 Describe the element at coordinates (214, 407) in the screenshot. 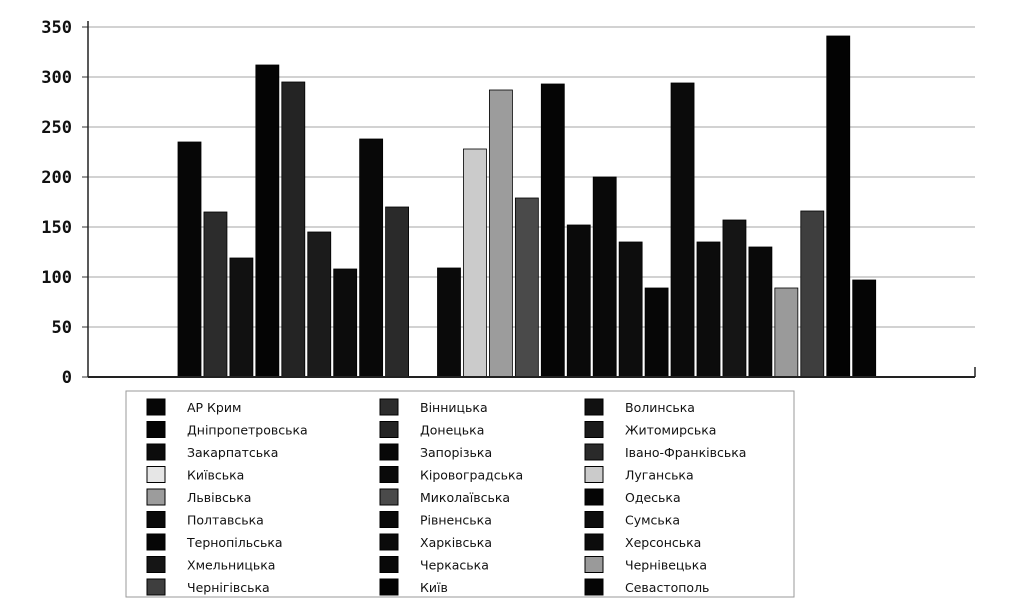

I see `legend-label: АР Крим` at that location.